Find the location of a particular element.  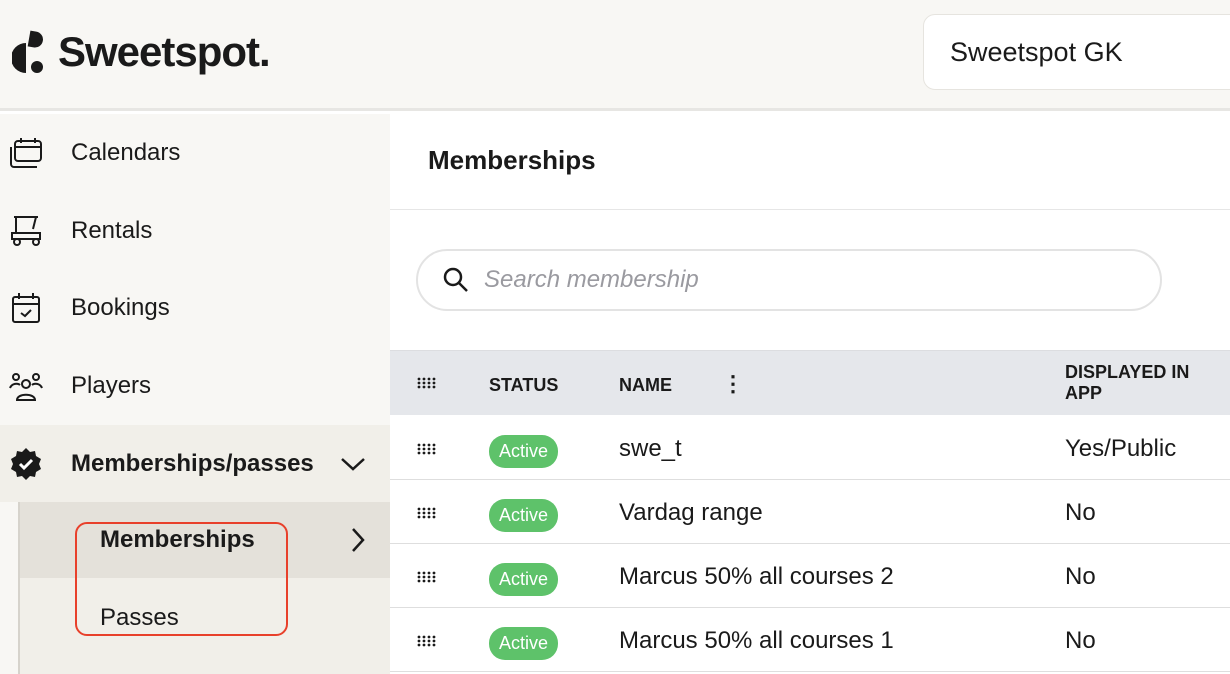

sidebar-item-label: Calendars is located at coordinates (126, 152).